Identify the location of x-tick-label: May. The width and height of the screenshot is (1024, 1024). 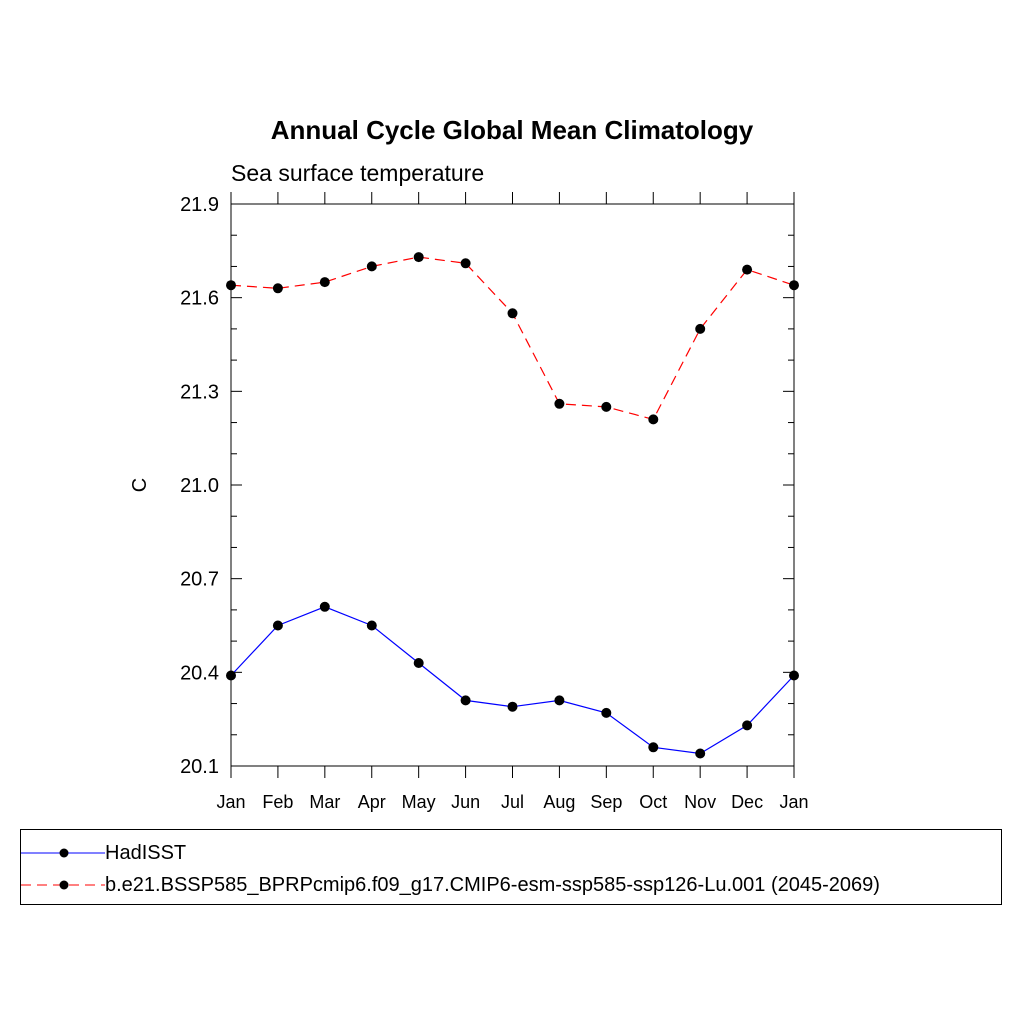
(419, 802).